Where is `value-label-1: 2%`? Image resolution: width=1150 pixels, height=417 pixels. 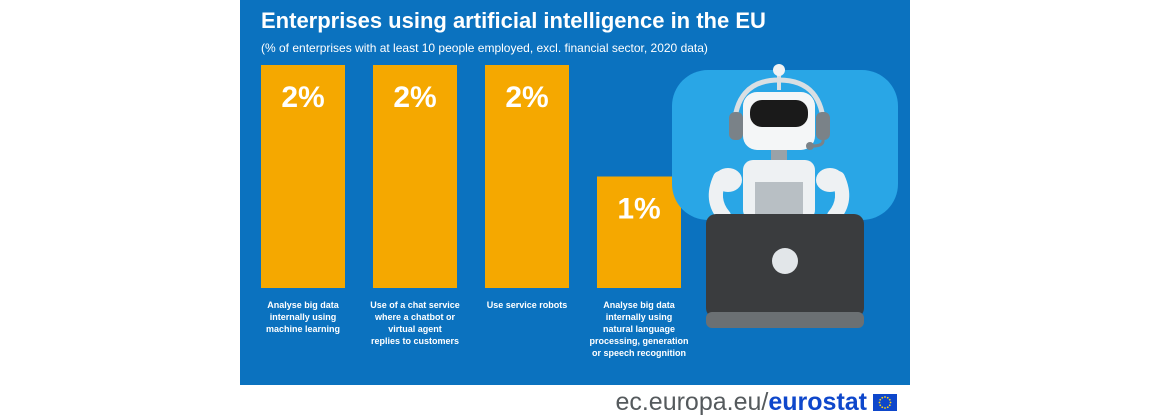
value-label-1: 2% is located at coordinates (302, 97).